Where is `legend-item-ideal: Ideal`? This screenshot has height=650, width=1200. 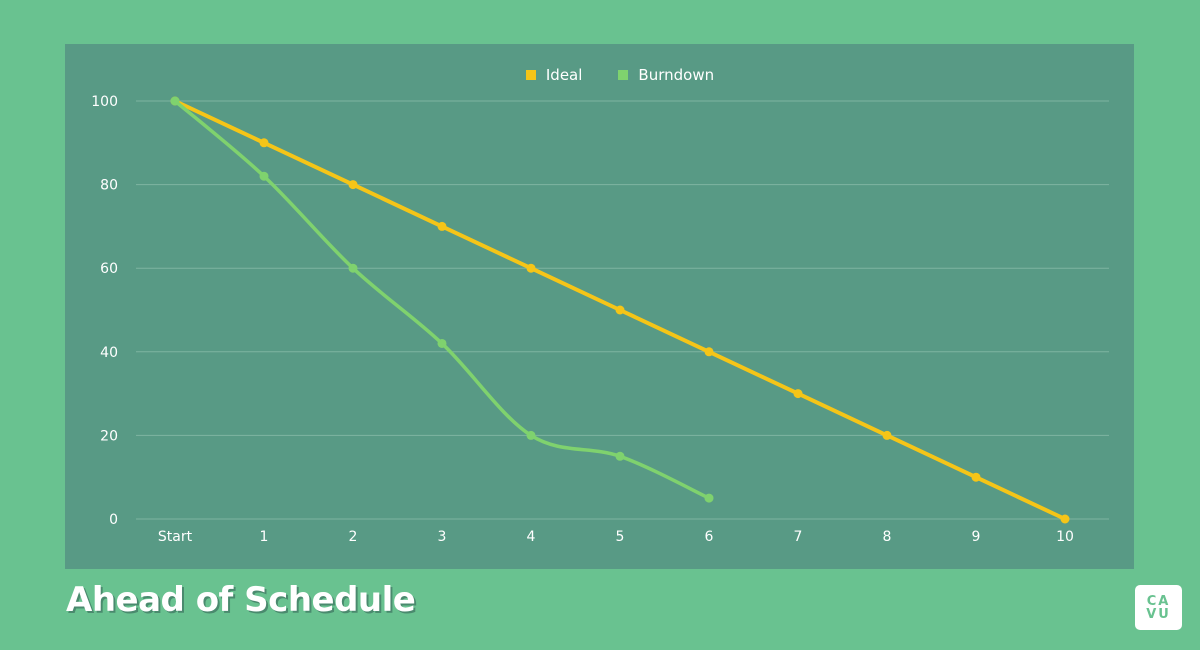
legend-item-ideal: Ideal is located at coordinates (554, 75).